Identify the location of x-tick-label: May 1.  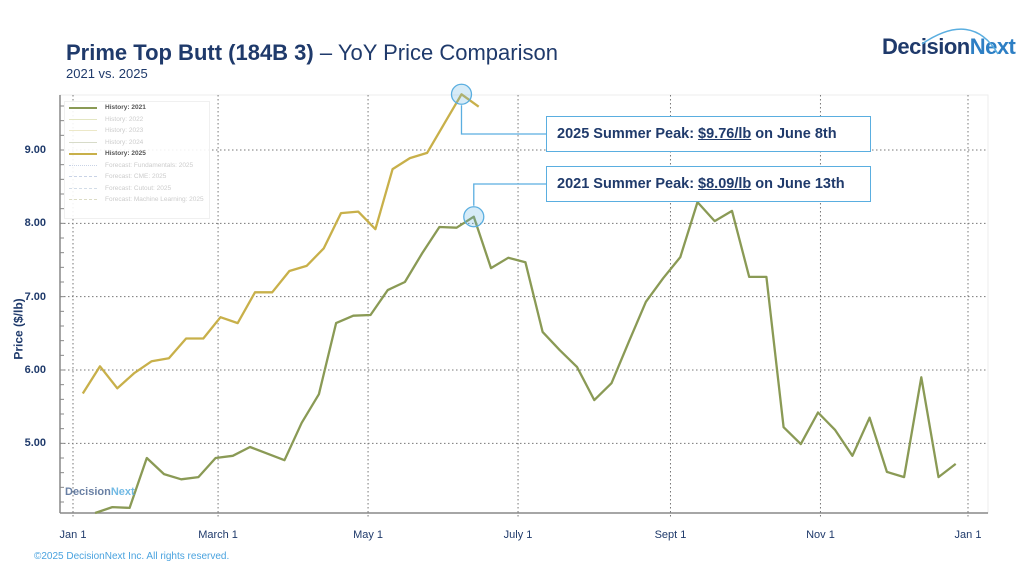
(368, 535).